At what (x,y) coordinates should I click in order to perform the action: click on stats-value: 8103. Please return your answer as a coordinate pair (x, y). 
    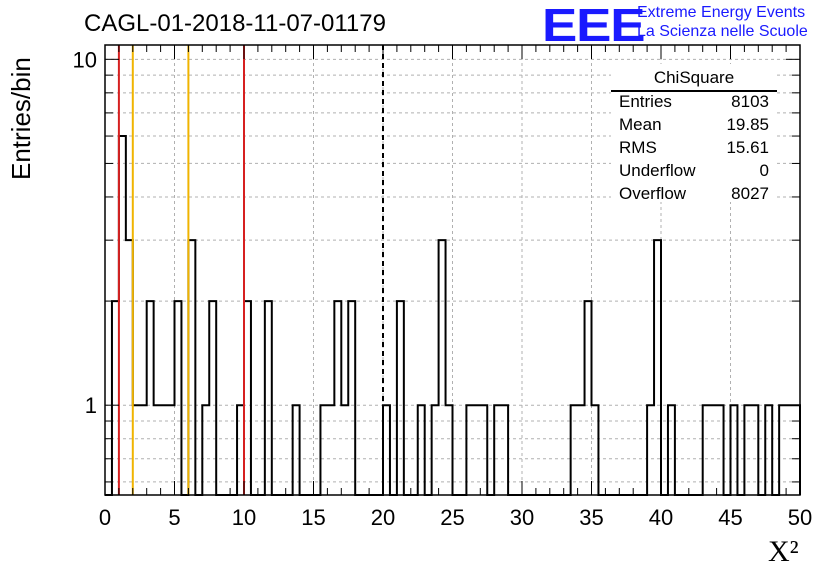
    Looking at the image, I should click on (750, 101).